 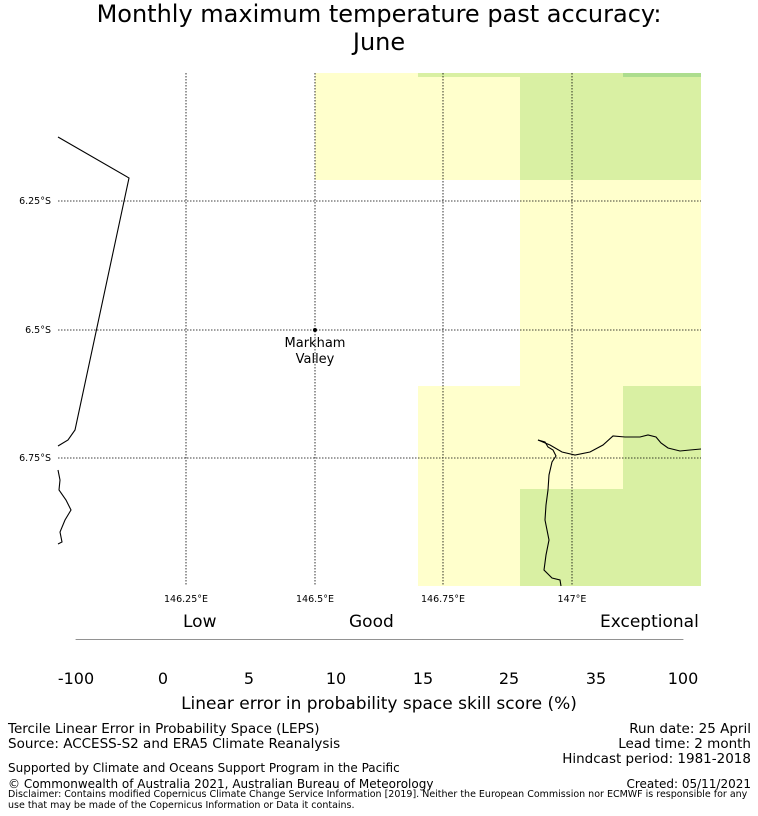 I want to click on colorbar-category-low: Low, so click(x=200, y=622).